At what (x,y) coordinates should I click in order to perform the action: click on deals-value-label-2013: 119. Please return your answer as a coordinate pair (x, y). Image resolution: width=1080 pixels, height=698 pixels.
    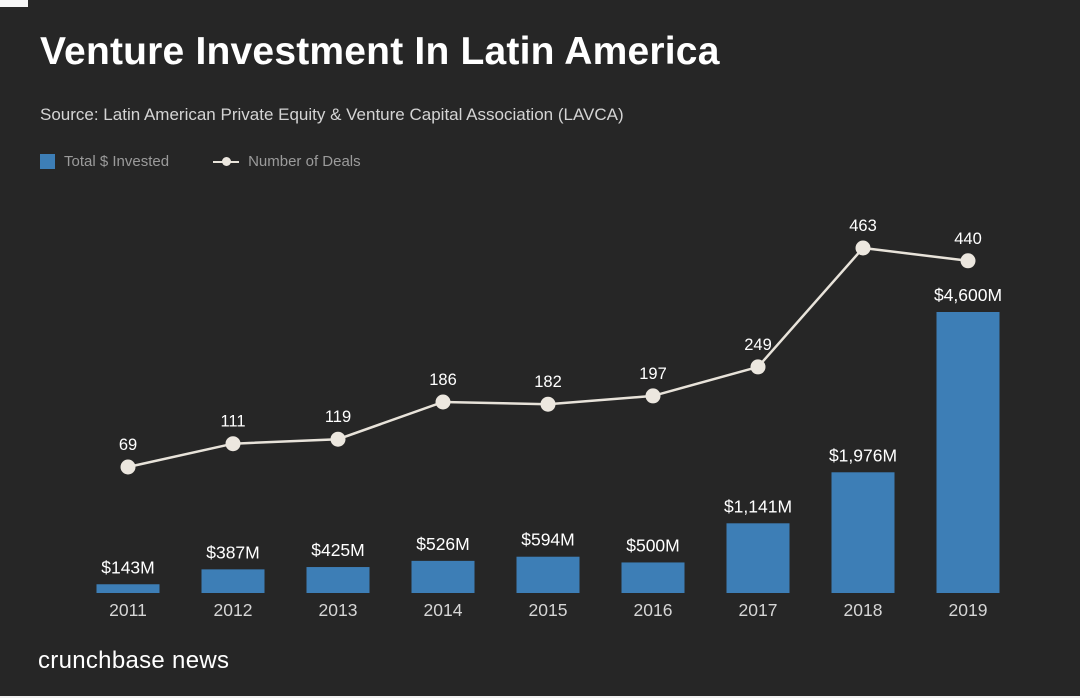
    Looking at the image, I should click on (338, 417).